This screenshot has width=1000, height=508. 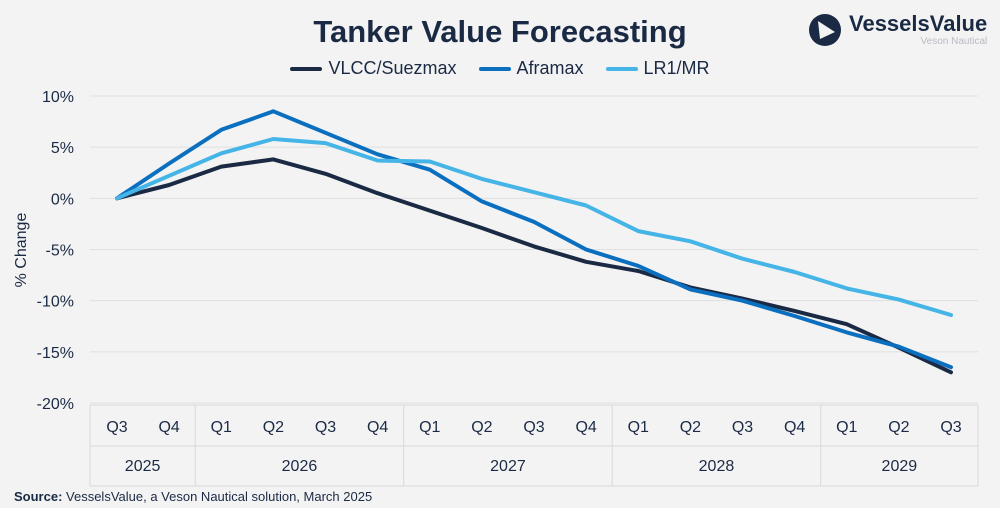 I want to click on y-tick-label: -5%, so click(x=60, y=251).